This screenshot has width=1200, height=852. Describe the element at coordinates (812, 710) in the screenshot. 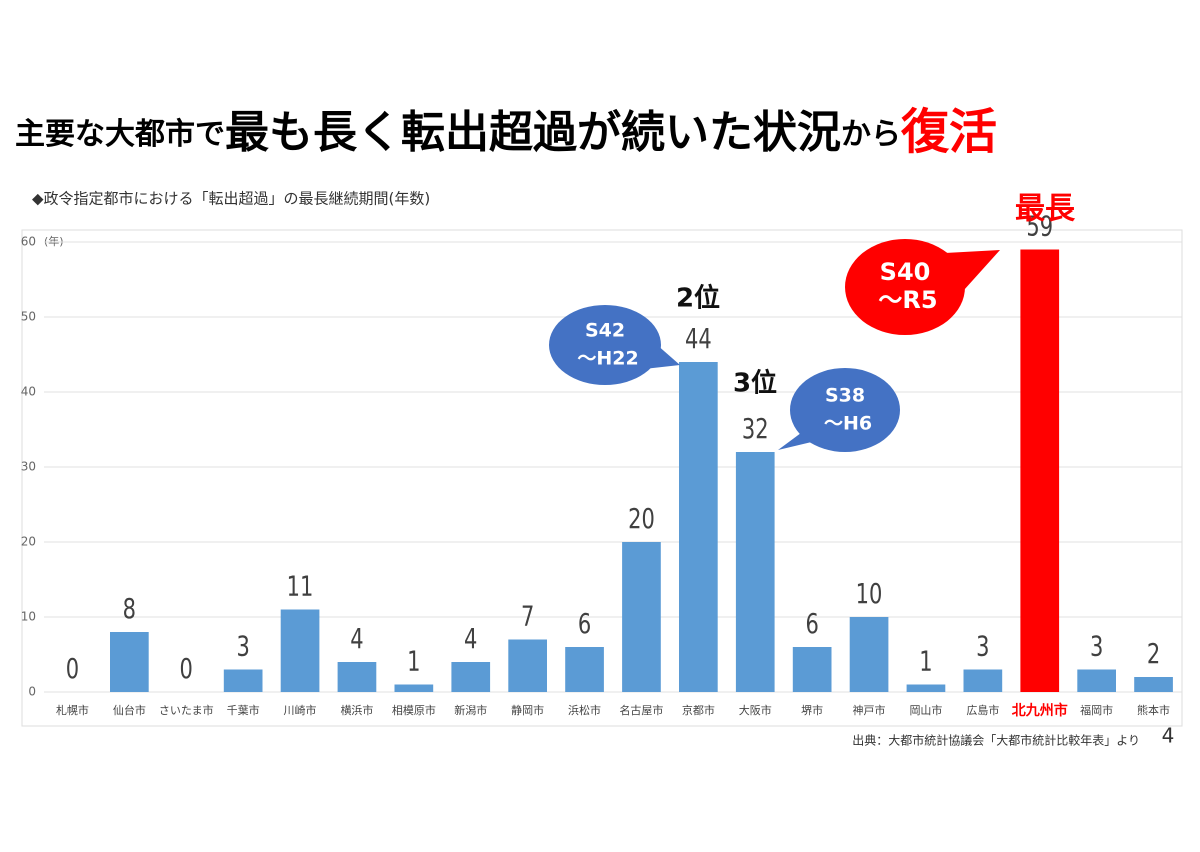

I see `x-tick-label: 堺市` at that location.